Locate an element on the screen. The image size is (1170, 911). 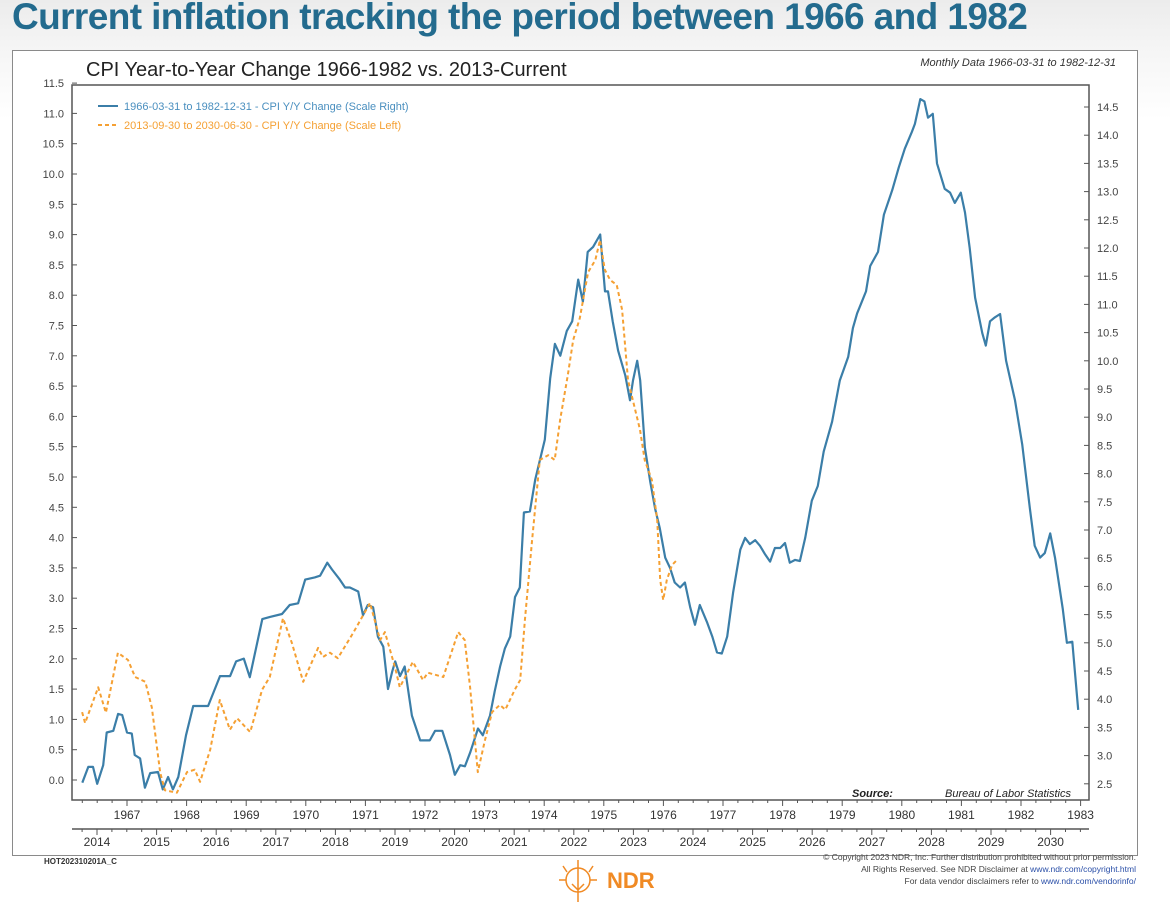
right-axis-tick-label: 4.5 is located at coordinates (1104, 672).